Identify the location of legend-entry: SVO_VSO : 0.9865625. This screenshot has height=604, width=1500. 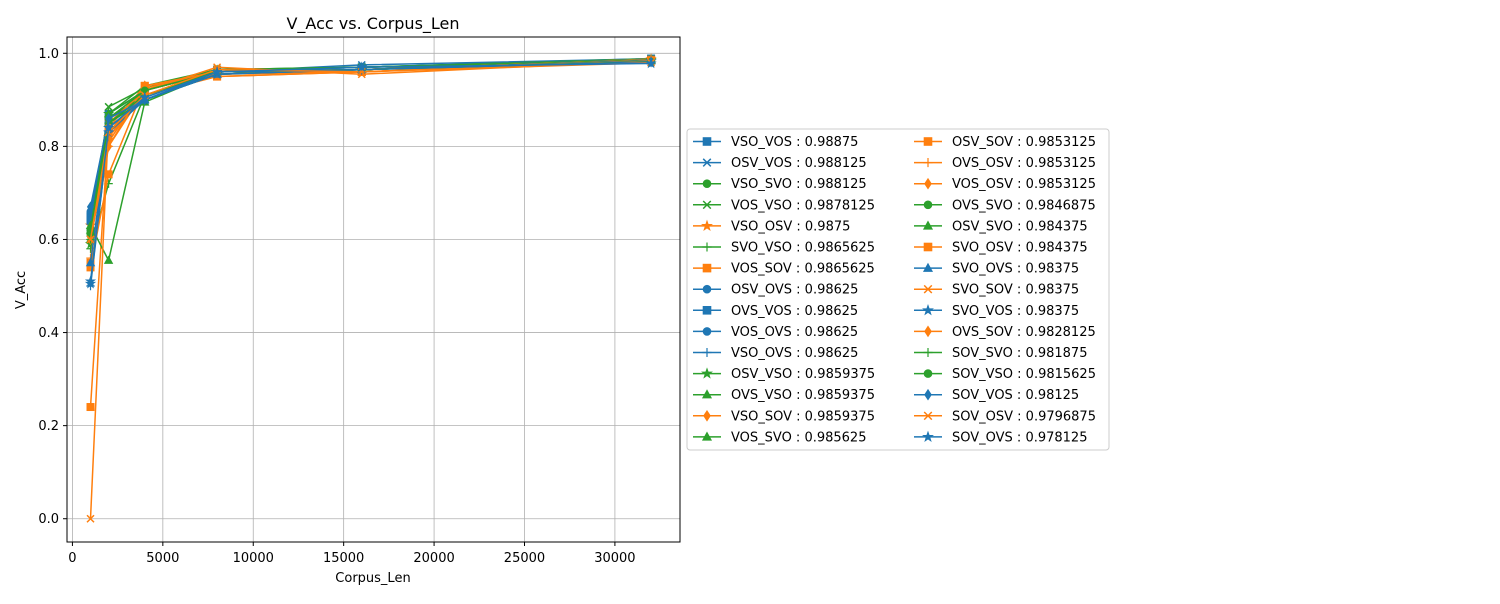
(784, 248).